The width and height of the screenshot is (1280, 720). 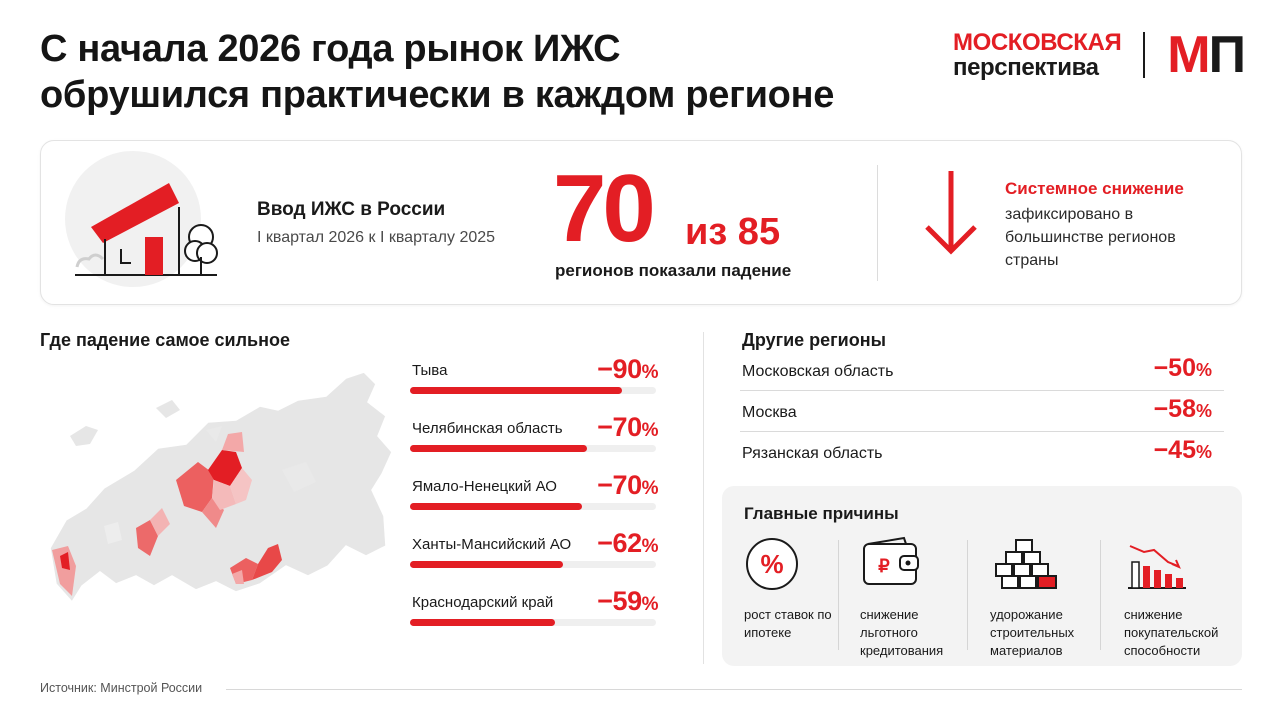 I want to click on reason-text: снижение покупательской способности, so click(x=1171, y=632).